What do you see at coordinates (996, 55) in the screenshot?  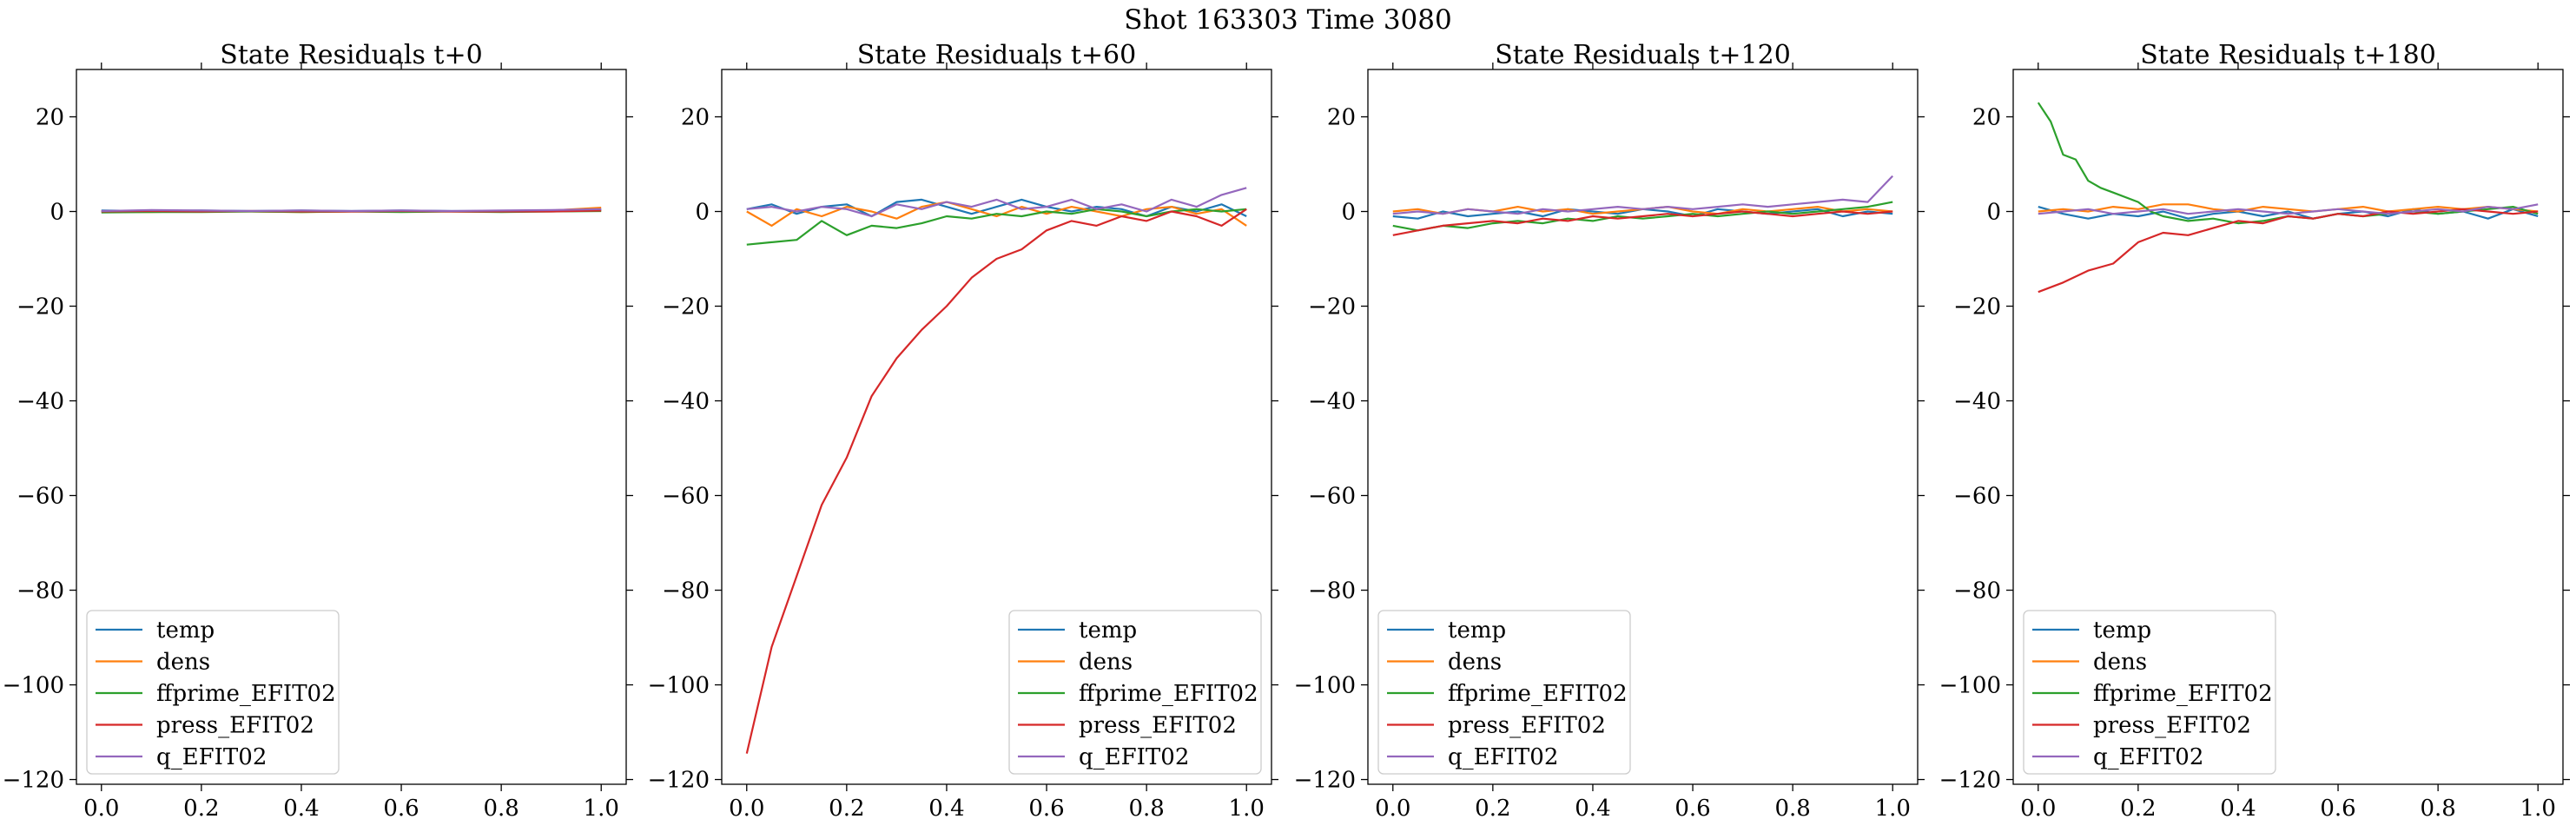 I see `subplot-title: State Residuals t+60` at bounding box center [996, 55].